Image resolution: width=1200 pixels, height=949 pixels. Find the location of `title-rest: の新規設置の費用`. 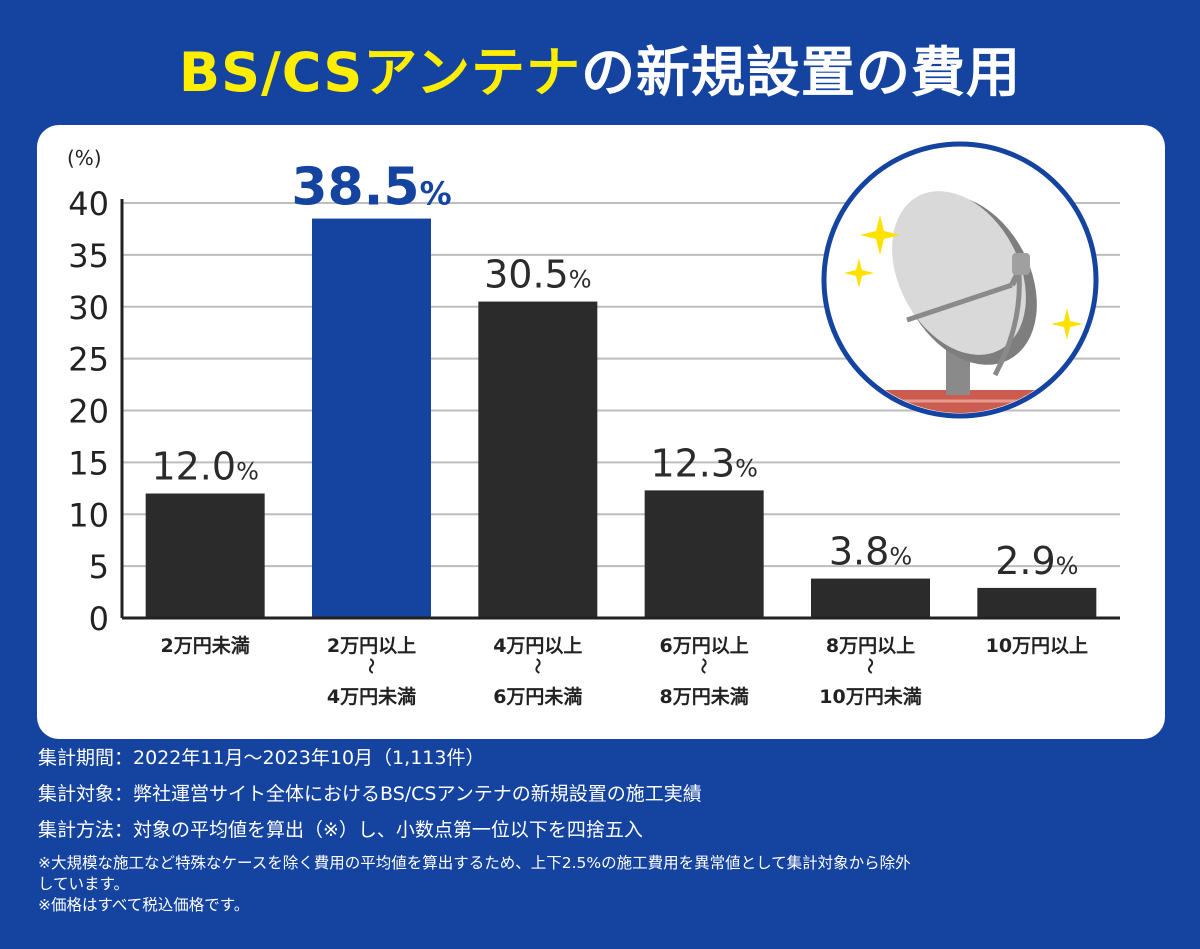

title-rest: の新規設置の費用 is located at coordinates (801, 72).